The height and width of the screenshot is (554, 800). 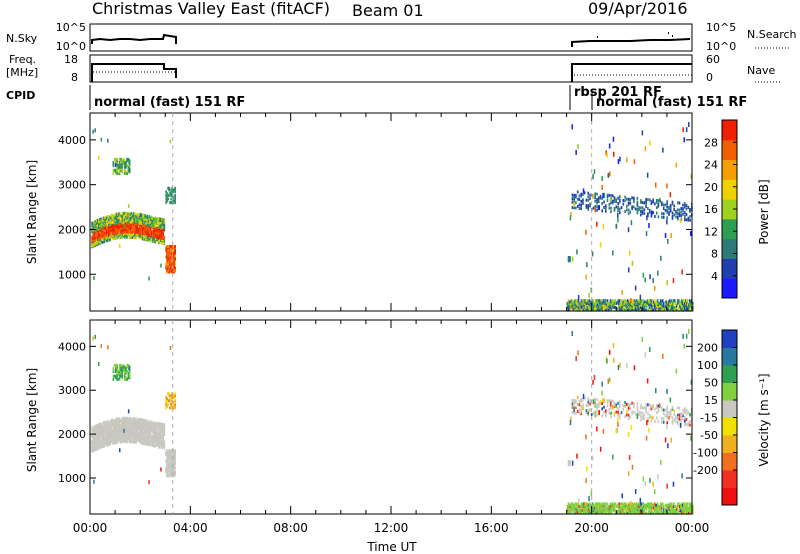 What do you see at coordinates (711, 187) in the screenshot?
I see `power-colorbar-tick: 20` at bounding box center [711, 187].